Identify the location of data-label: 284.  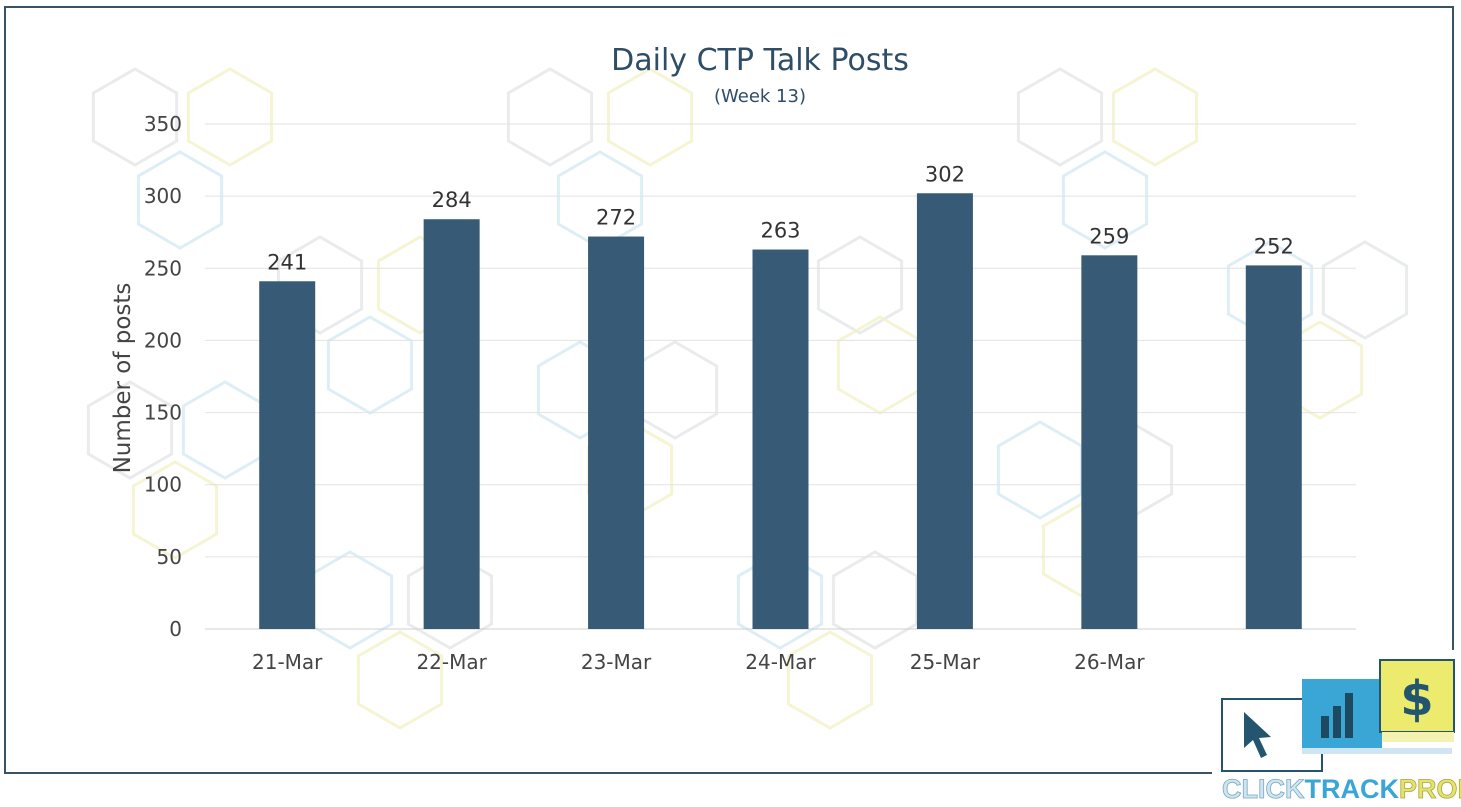
(452, 200).